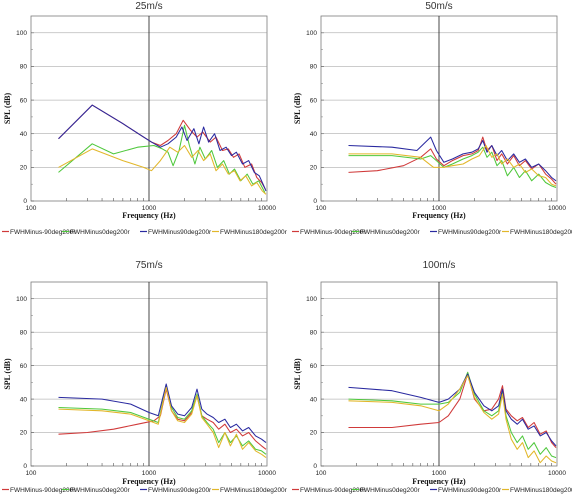  What do you see at coordinates (438, 6) in the screenshot?
I see `chart-title: 50m/s` at bounding box center [438, 6].